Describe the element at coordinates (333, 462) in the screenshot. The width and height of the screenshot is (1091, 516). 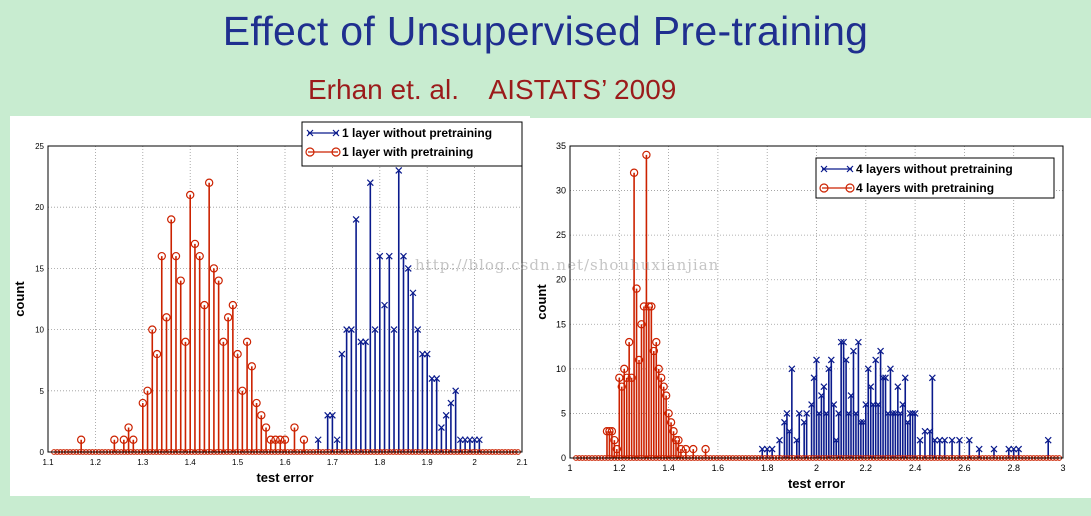
I see `x-tick-label: 1.7` at that location.